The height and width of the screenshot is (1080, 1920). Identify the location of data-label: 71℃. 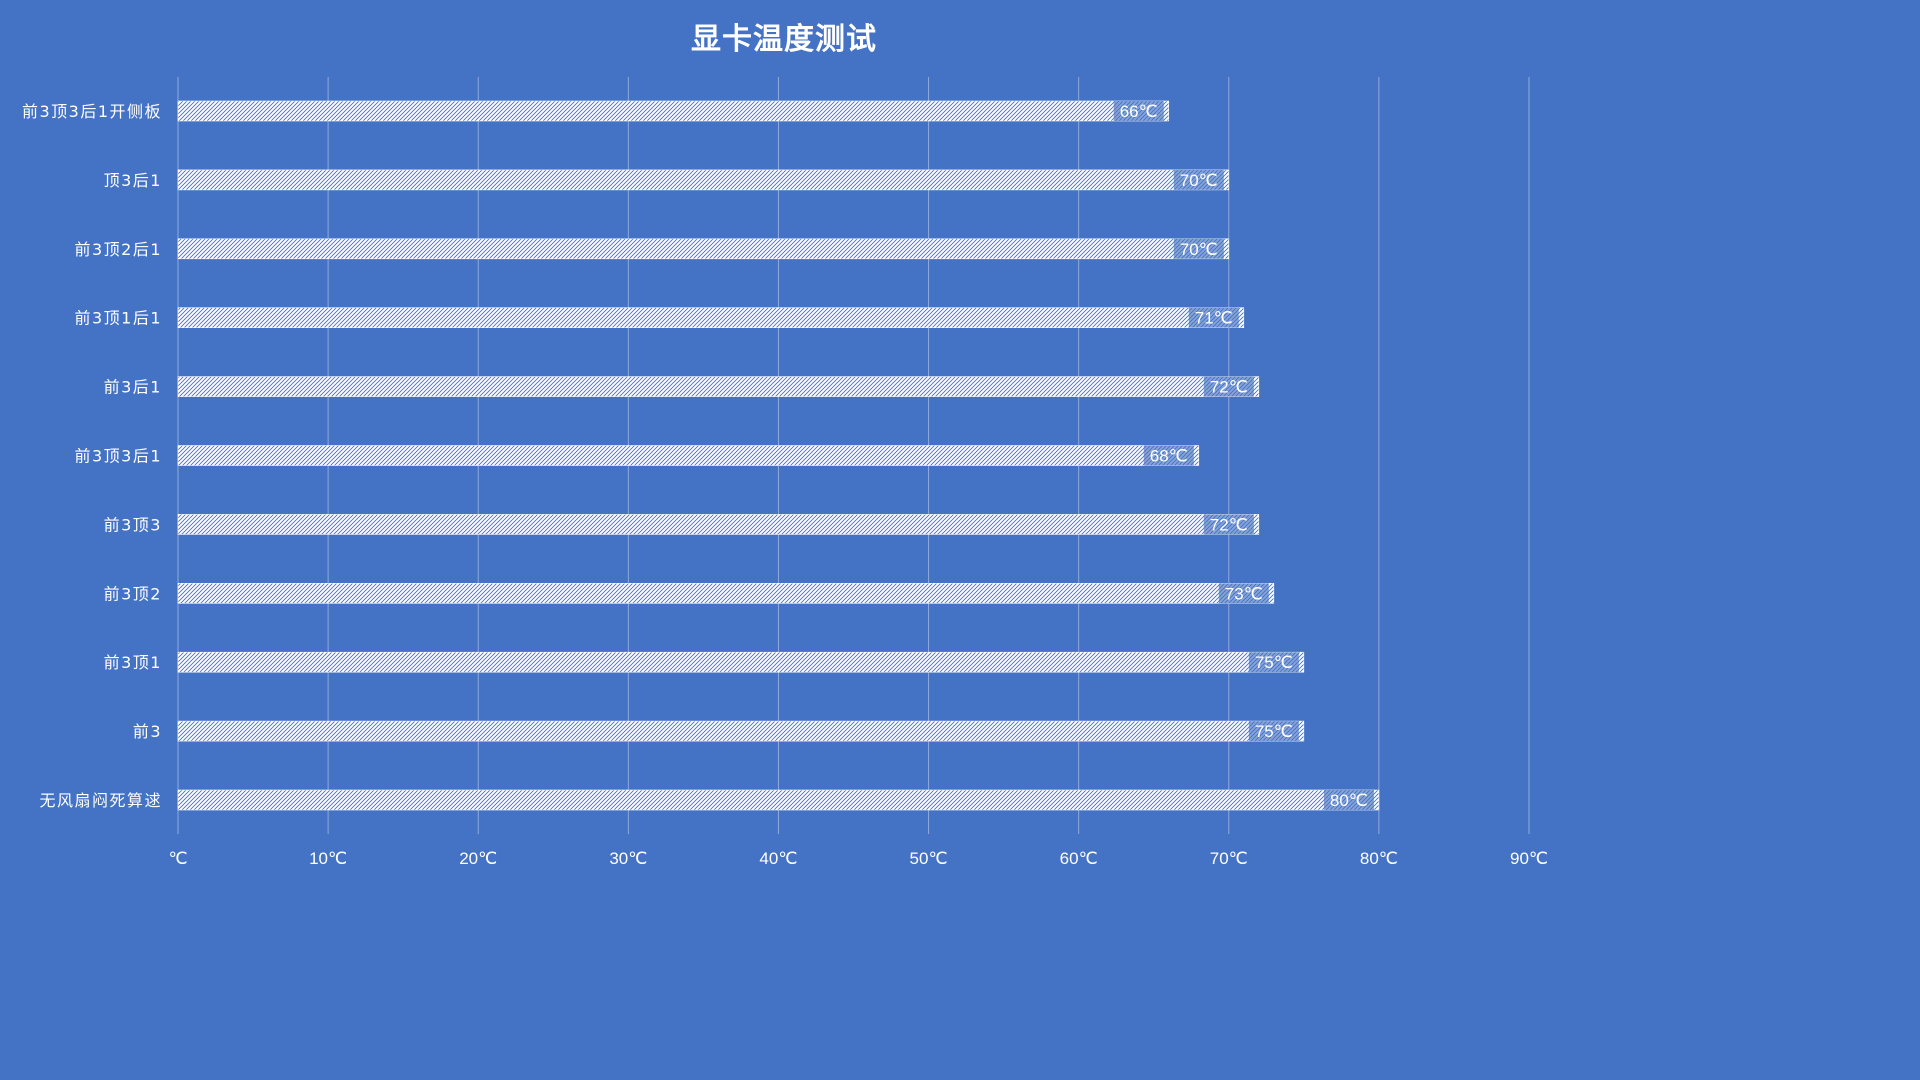
(1214, 318).